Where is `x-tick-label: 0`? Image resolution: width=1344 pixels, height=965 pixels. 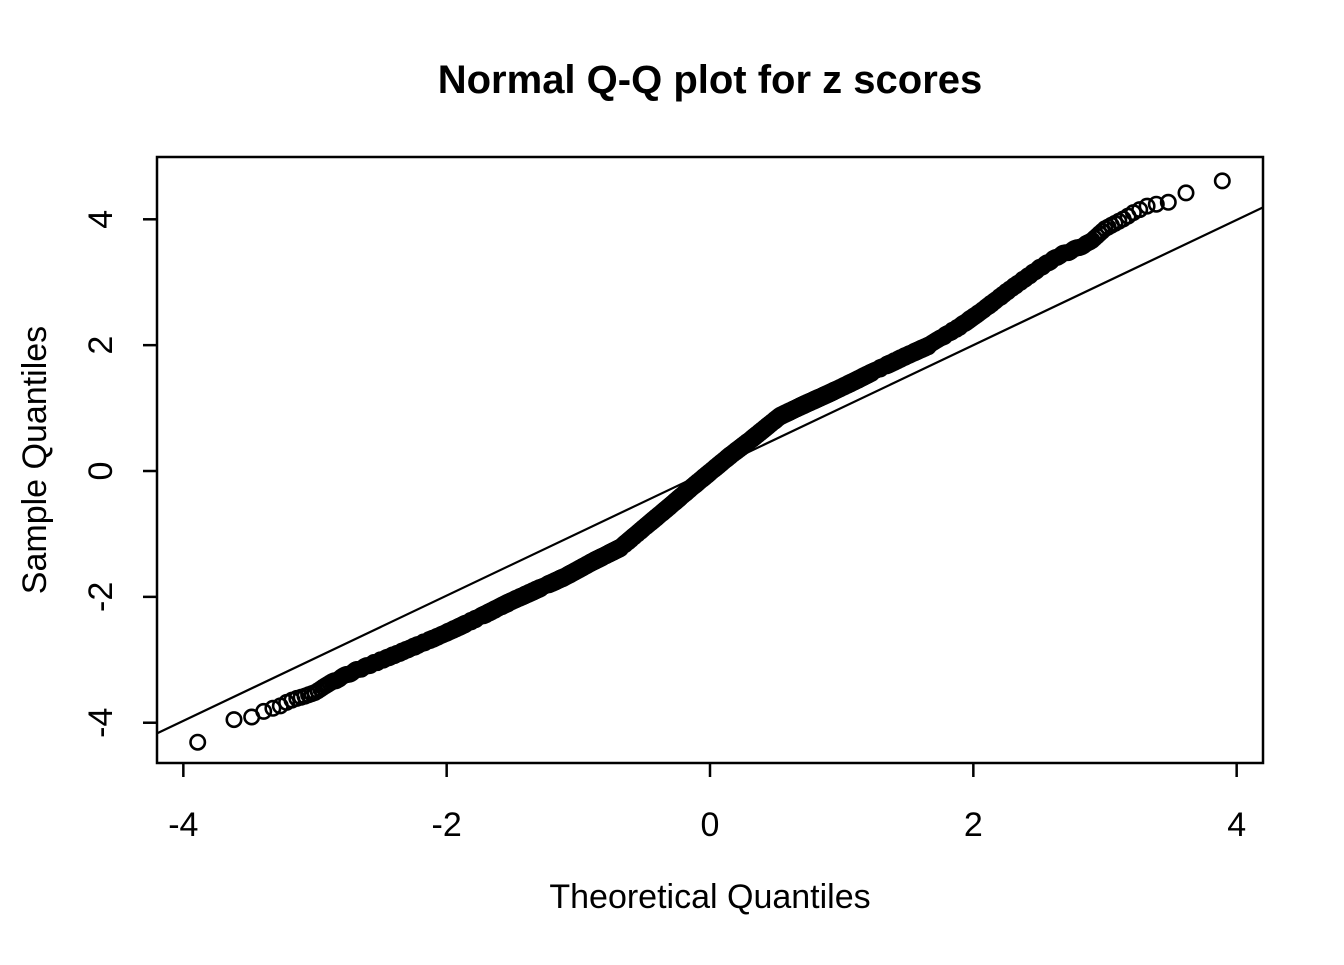 x-tick-label: 0 is located at coordinates (710, 825).